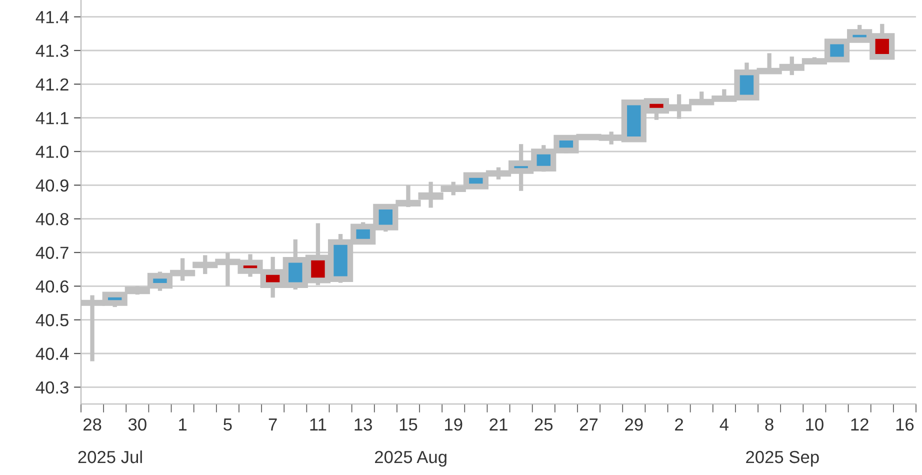 The height and width of the screenshot is (475, 922). What do you see at coordinates (52, 84) in the screenshot?
I see `y-tick-label: 41.2` at bounding box center [52, 84].